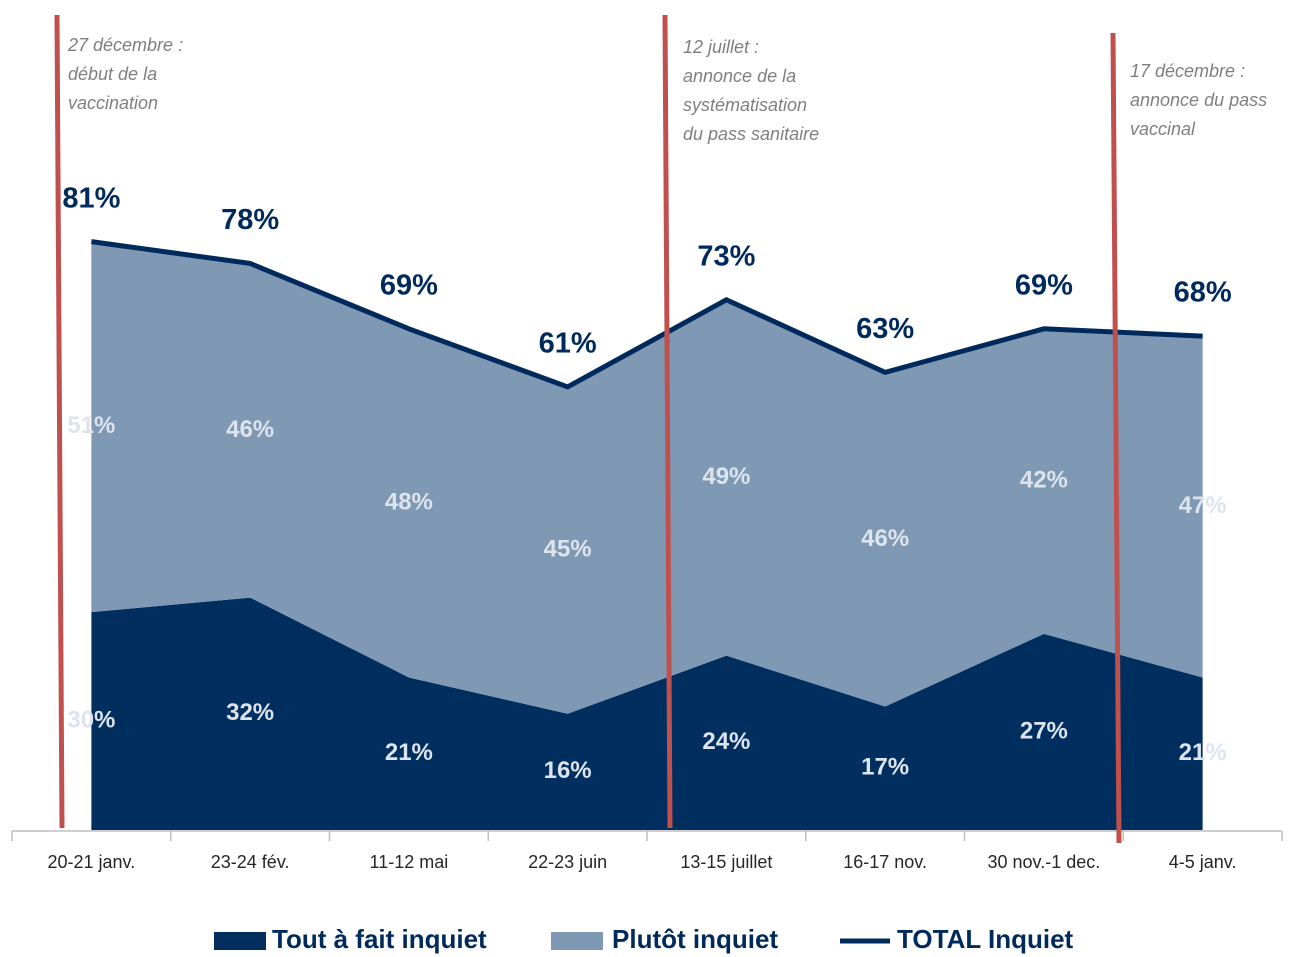 The height and width of the screenshot is (957, 1296). What do you see at coordinates (91, 719) in the screenshot?
I see `data-label: 30%` at bounding box center [91, 719].